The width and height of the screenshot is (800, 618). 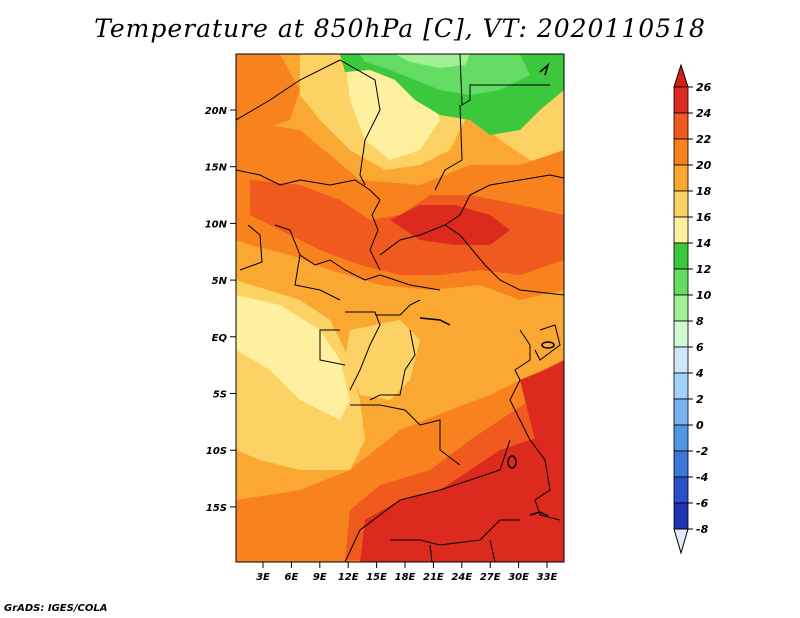 What do you see at coordinates (518, 577) in the screenshot?
I see `lon-label: 30E` at bounding box center [518, 577].